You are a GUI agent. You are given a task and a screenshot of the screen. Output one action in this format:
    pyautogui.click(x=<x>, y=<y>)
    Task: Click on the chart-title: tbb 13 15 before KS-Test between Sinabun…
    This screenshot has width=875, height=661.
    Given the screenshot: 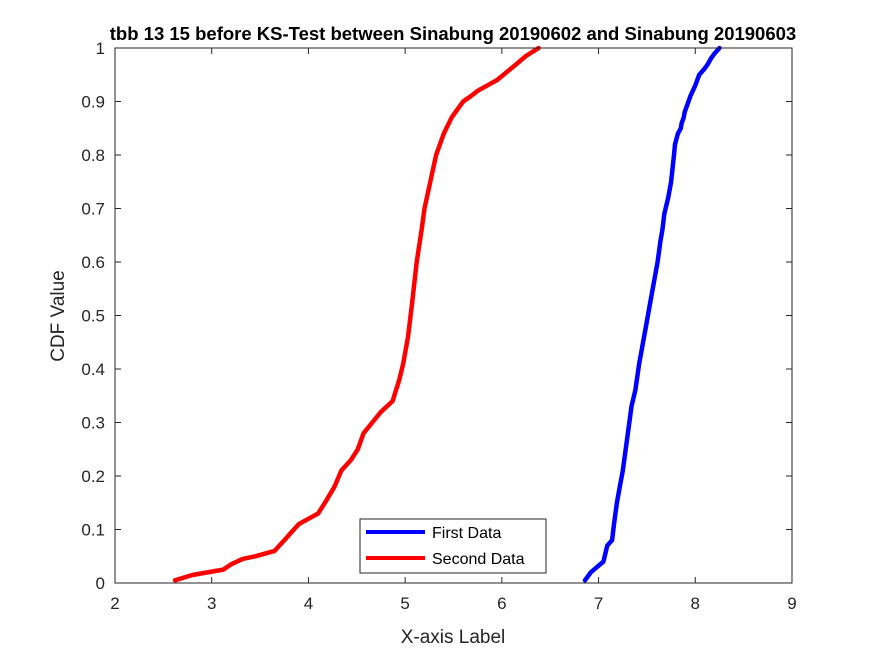 What is the action you would take?
    pyautogui.click(x=453, y=33)
    